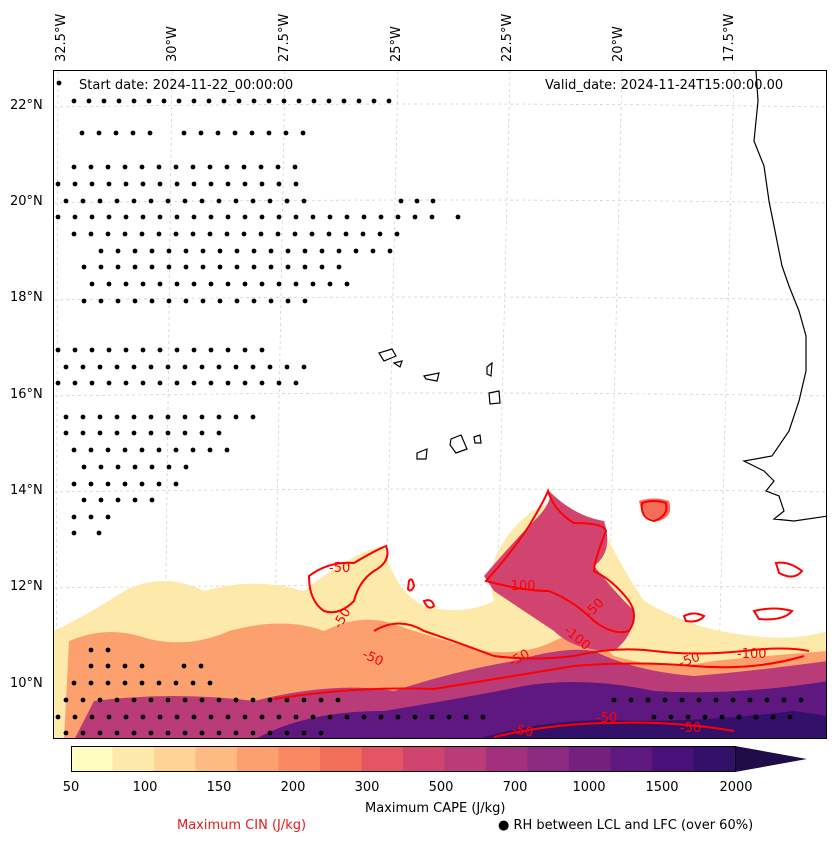  I want to click on lat-label-20n: 20°N, so click(26, 201).